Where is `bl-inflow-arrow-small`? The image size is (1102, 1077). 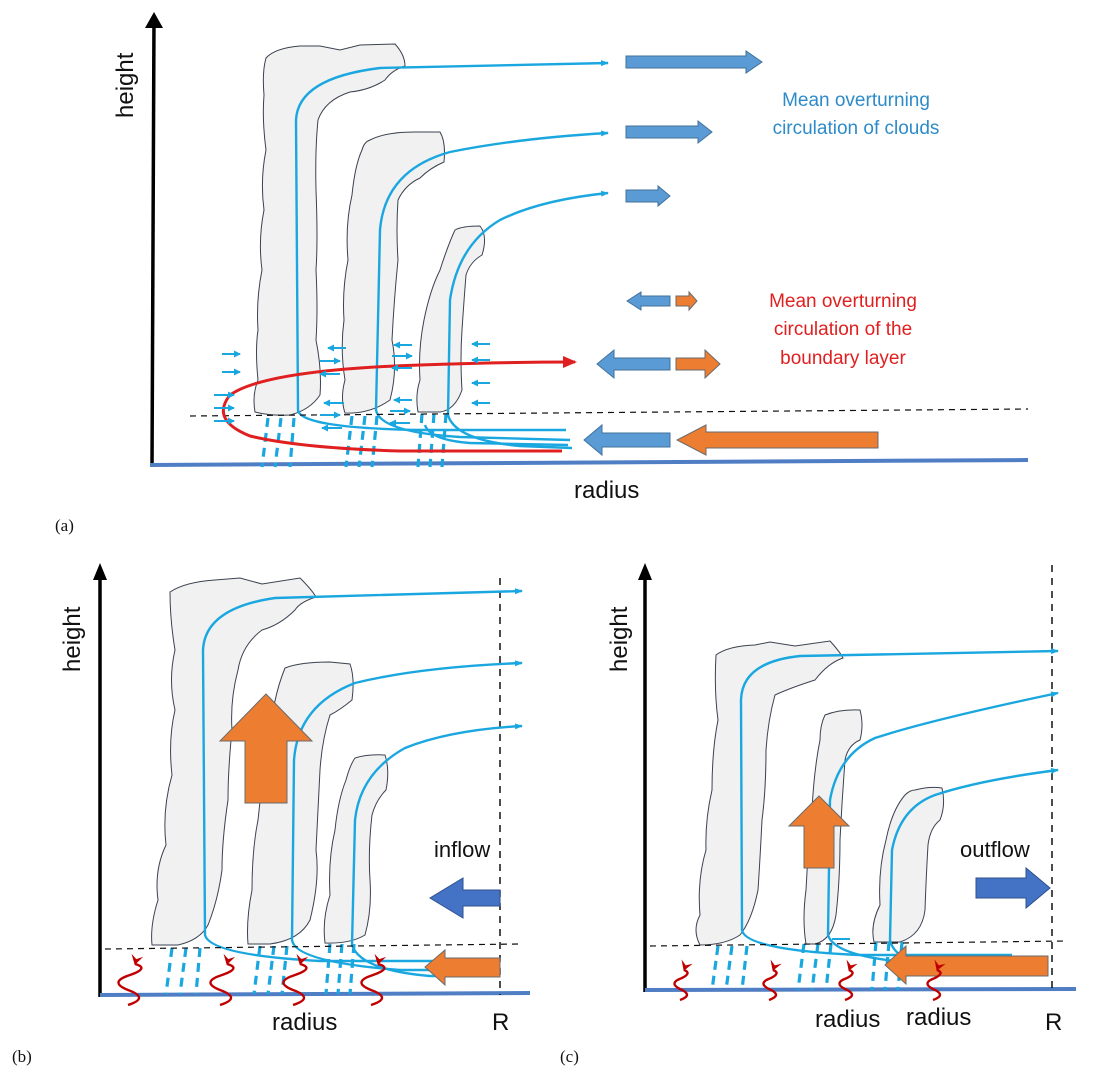 bl-inflow-arrow-small is located at coordinates (648, 301).